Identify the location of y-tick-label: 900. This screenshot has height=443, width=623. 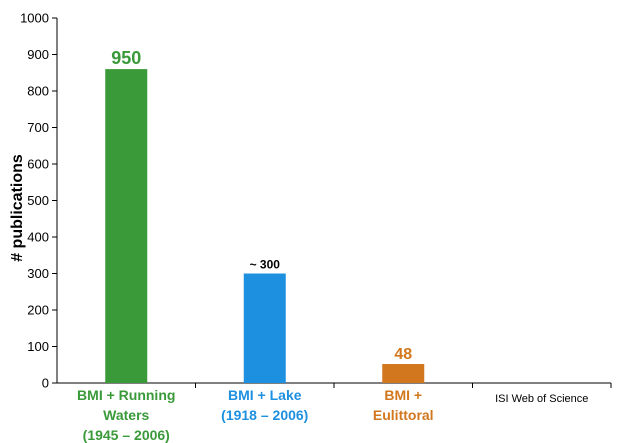
(38, 54).